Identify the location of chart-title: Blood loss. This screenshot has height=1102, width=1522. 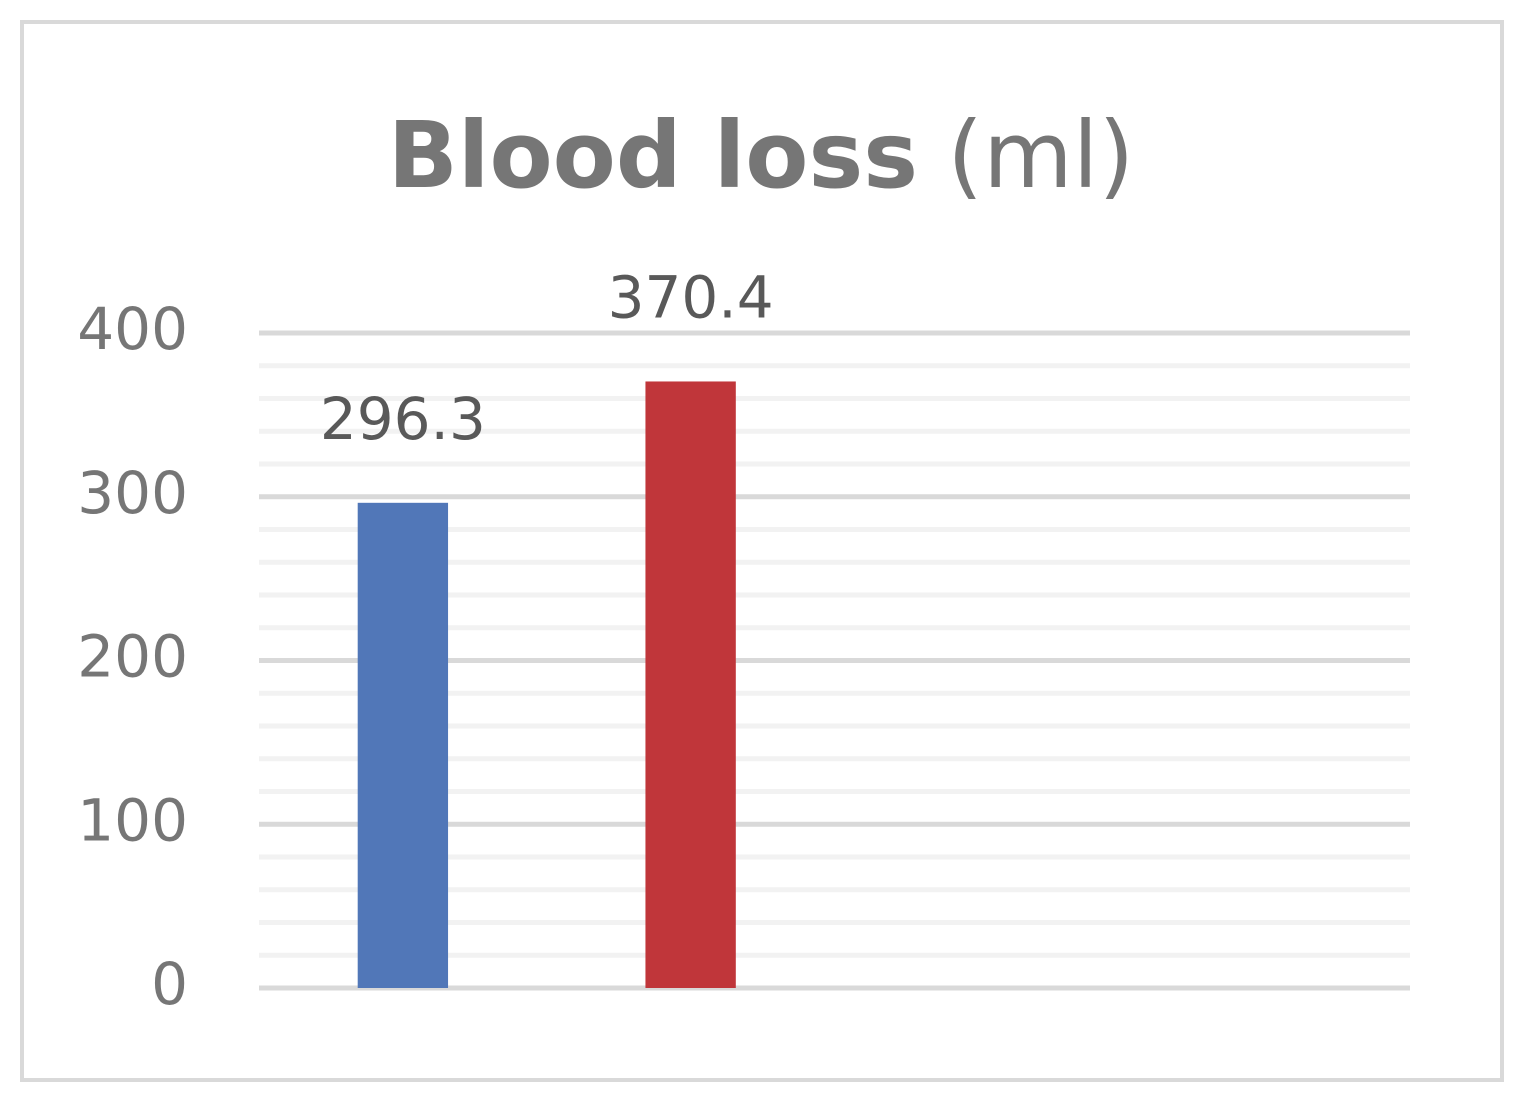
(653, 155).